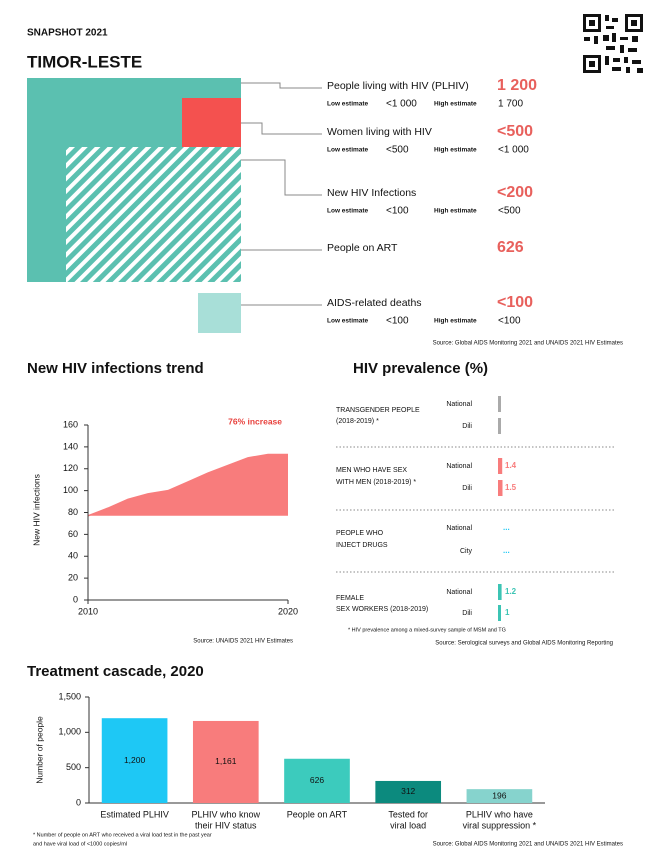  What do you see at coordinates (371, 193) in the screenshot?
I see `estimate-label: New HIV Infections` at bounding box center [371, 193].